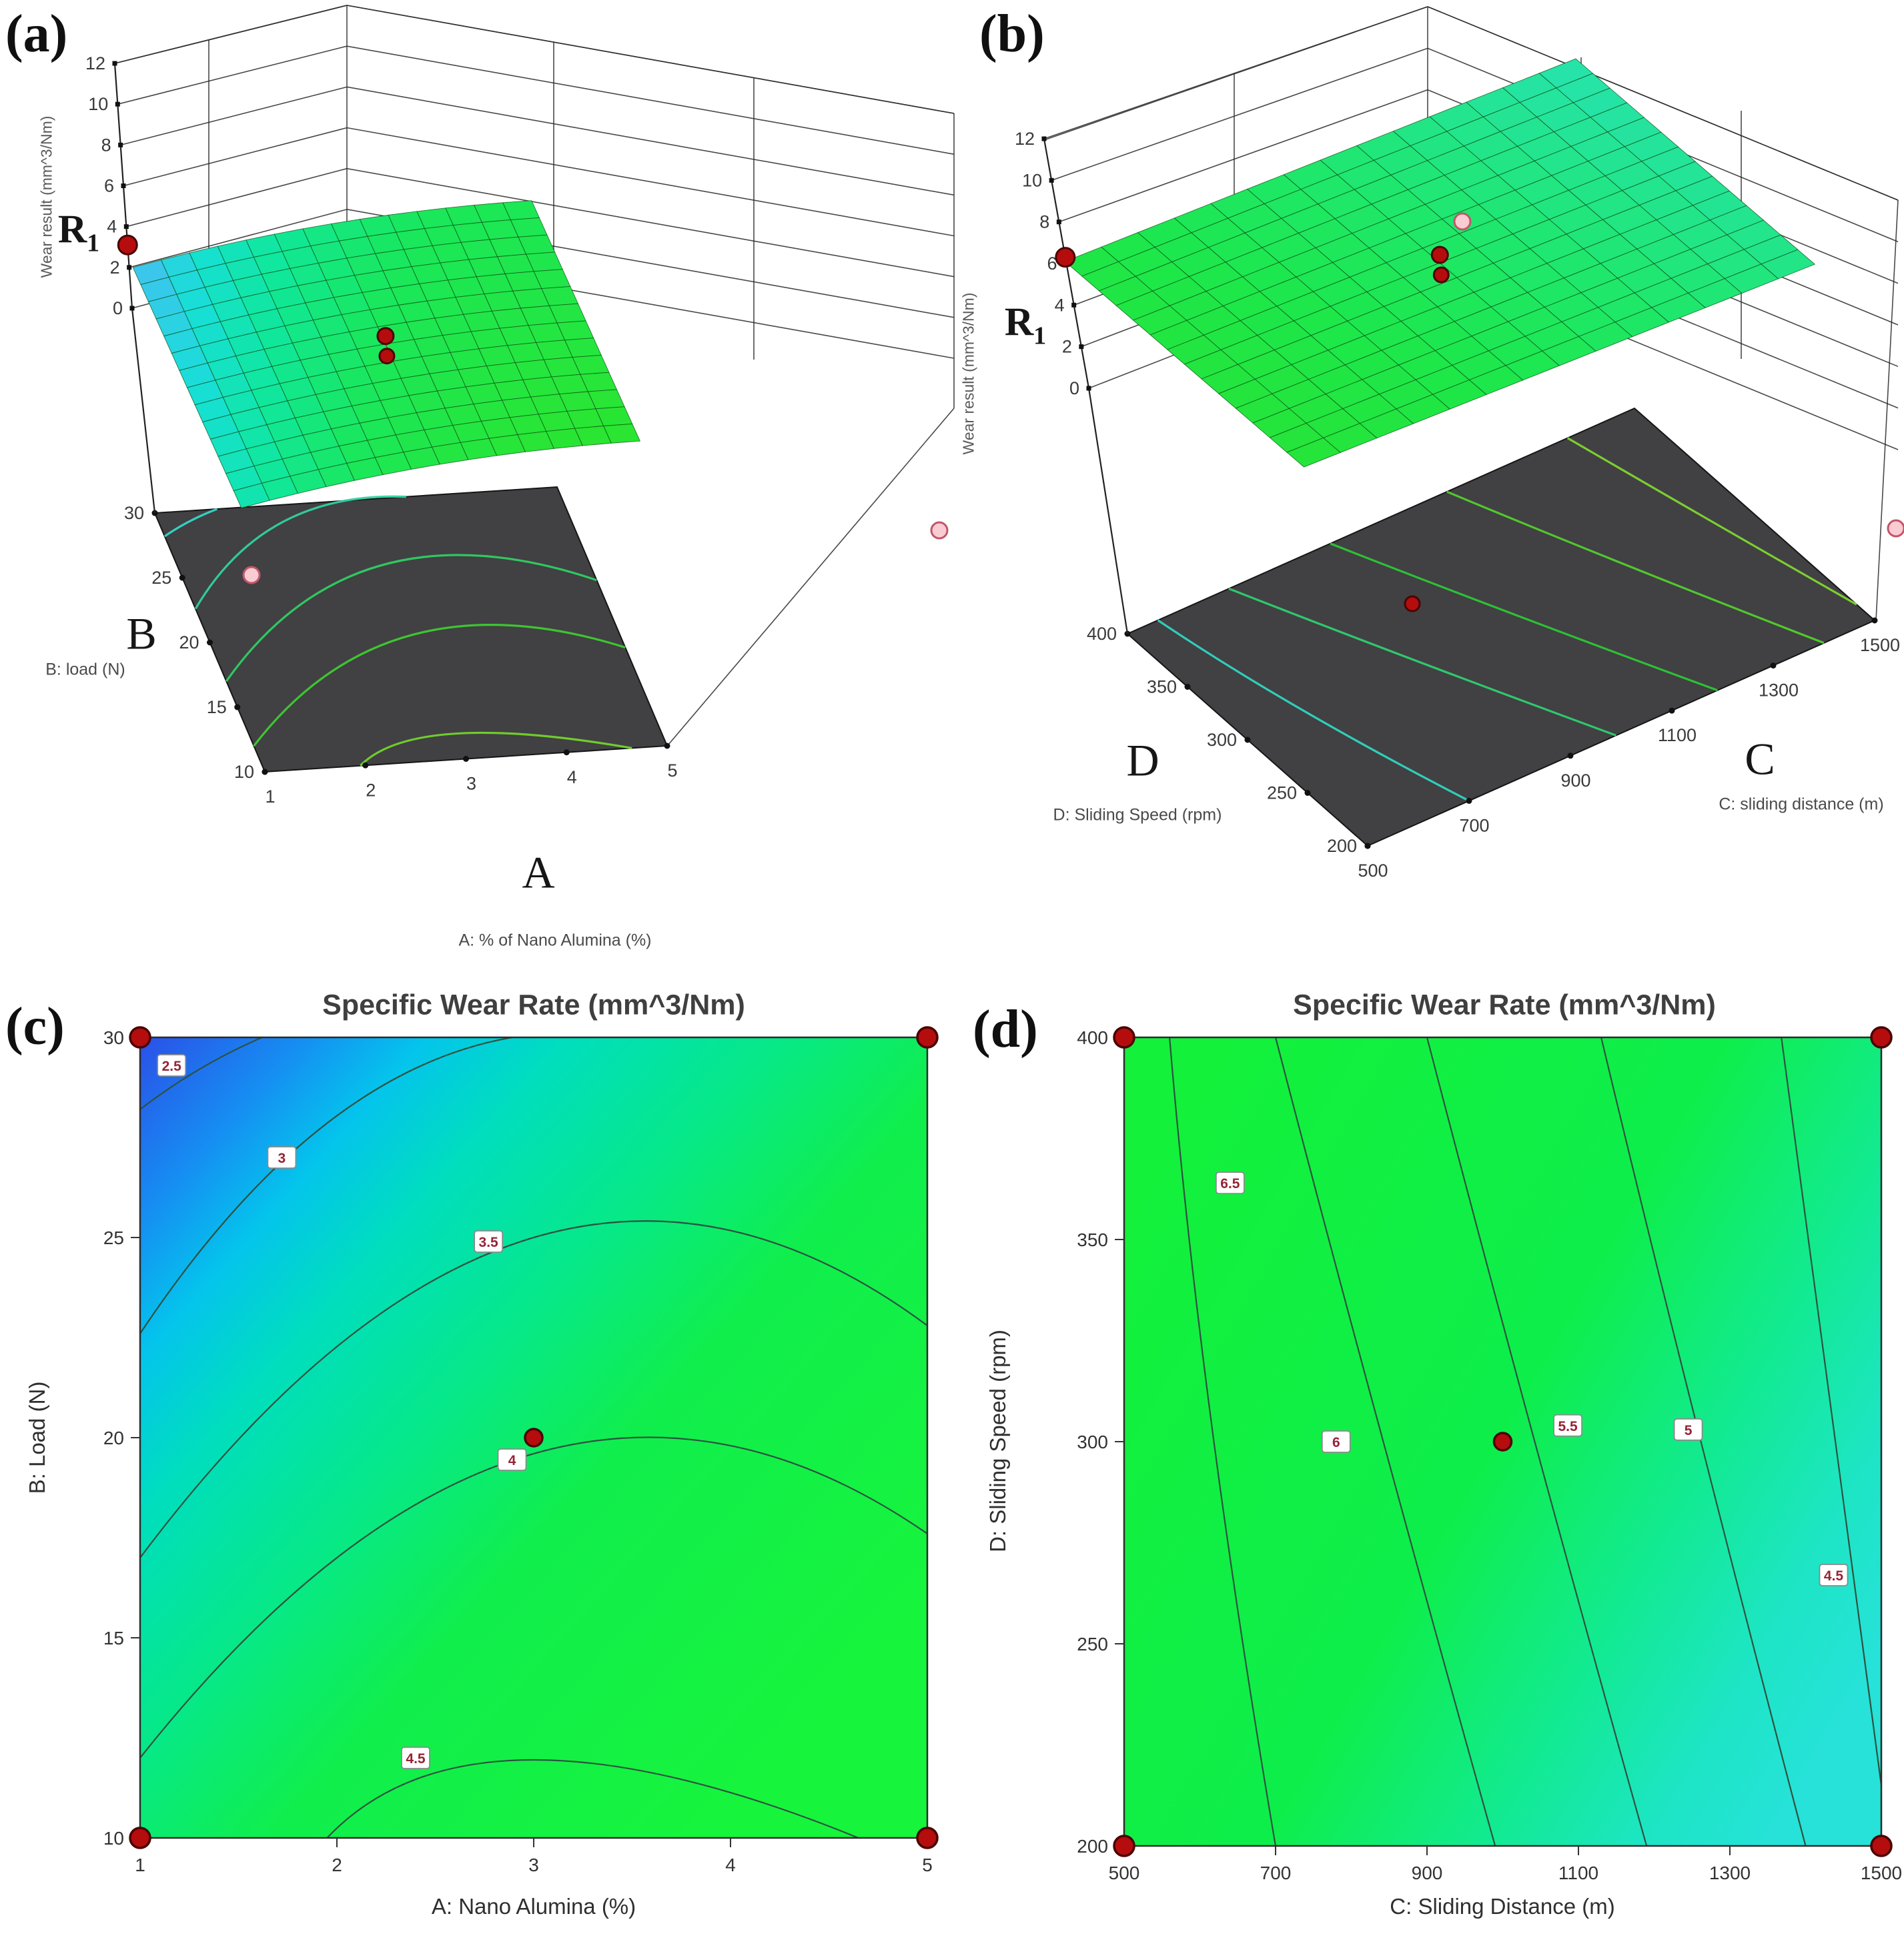  I want to click on panel-a-floor, so click(410, 630).